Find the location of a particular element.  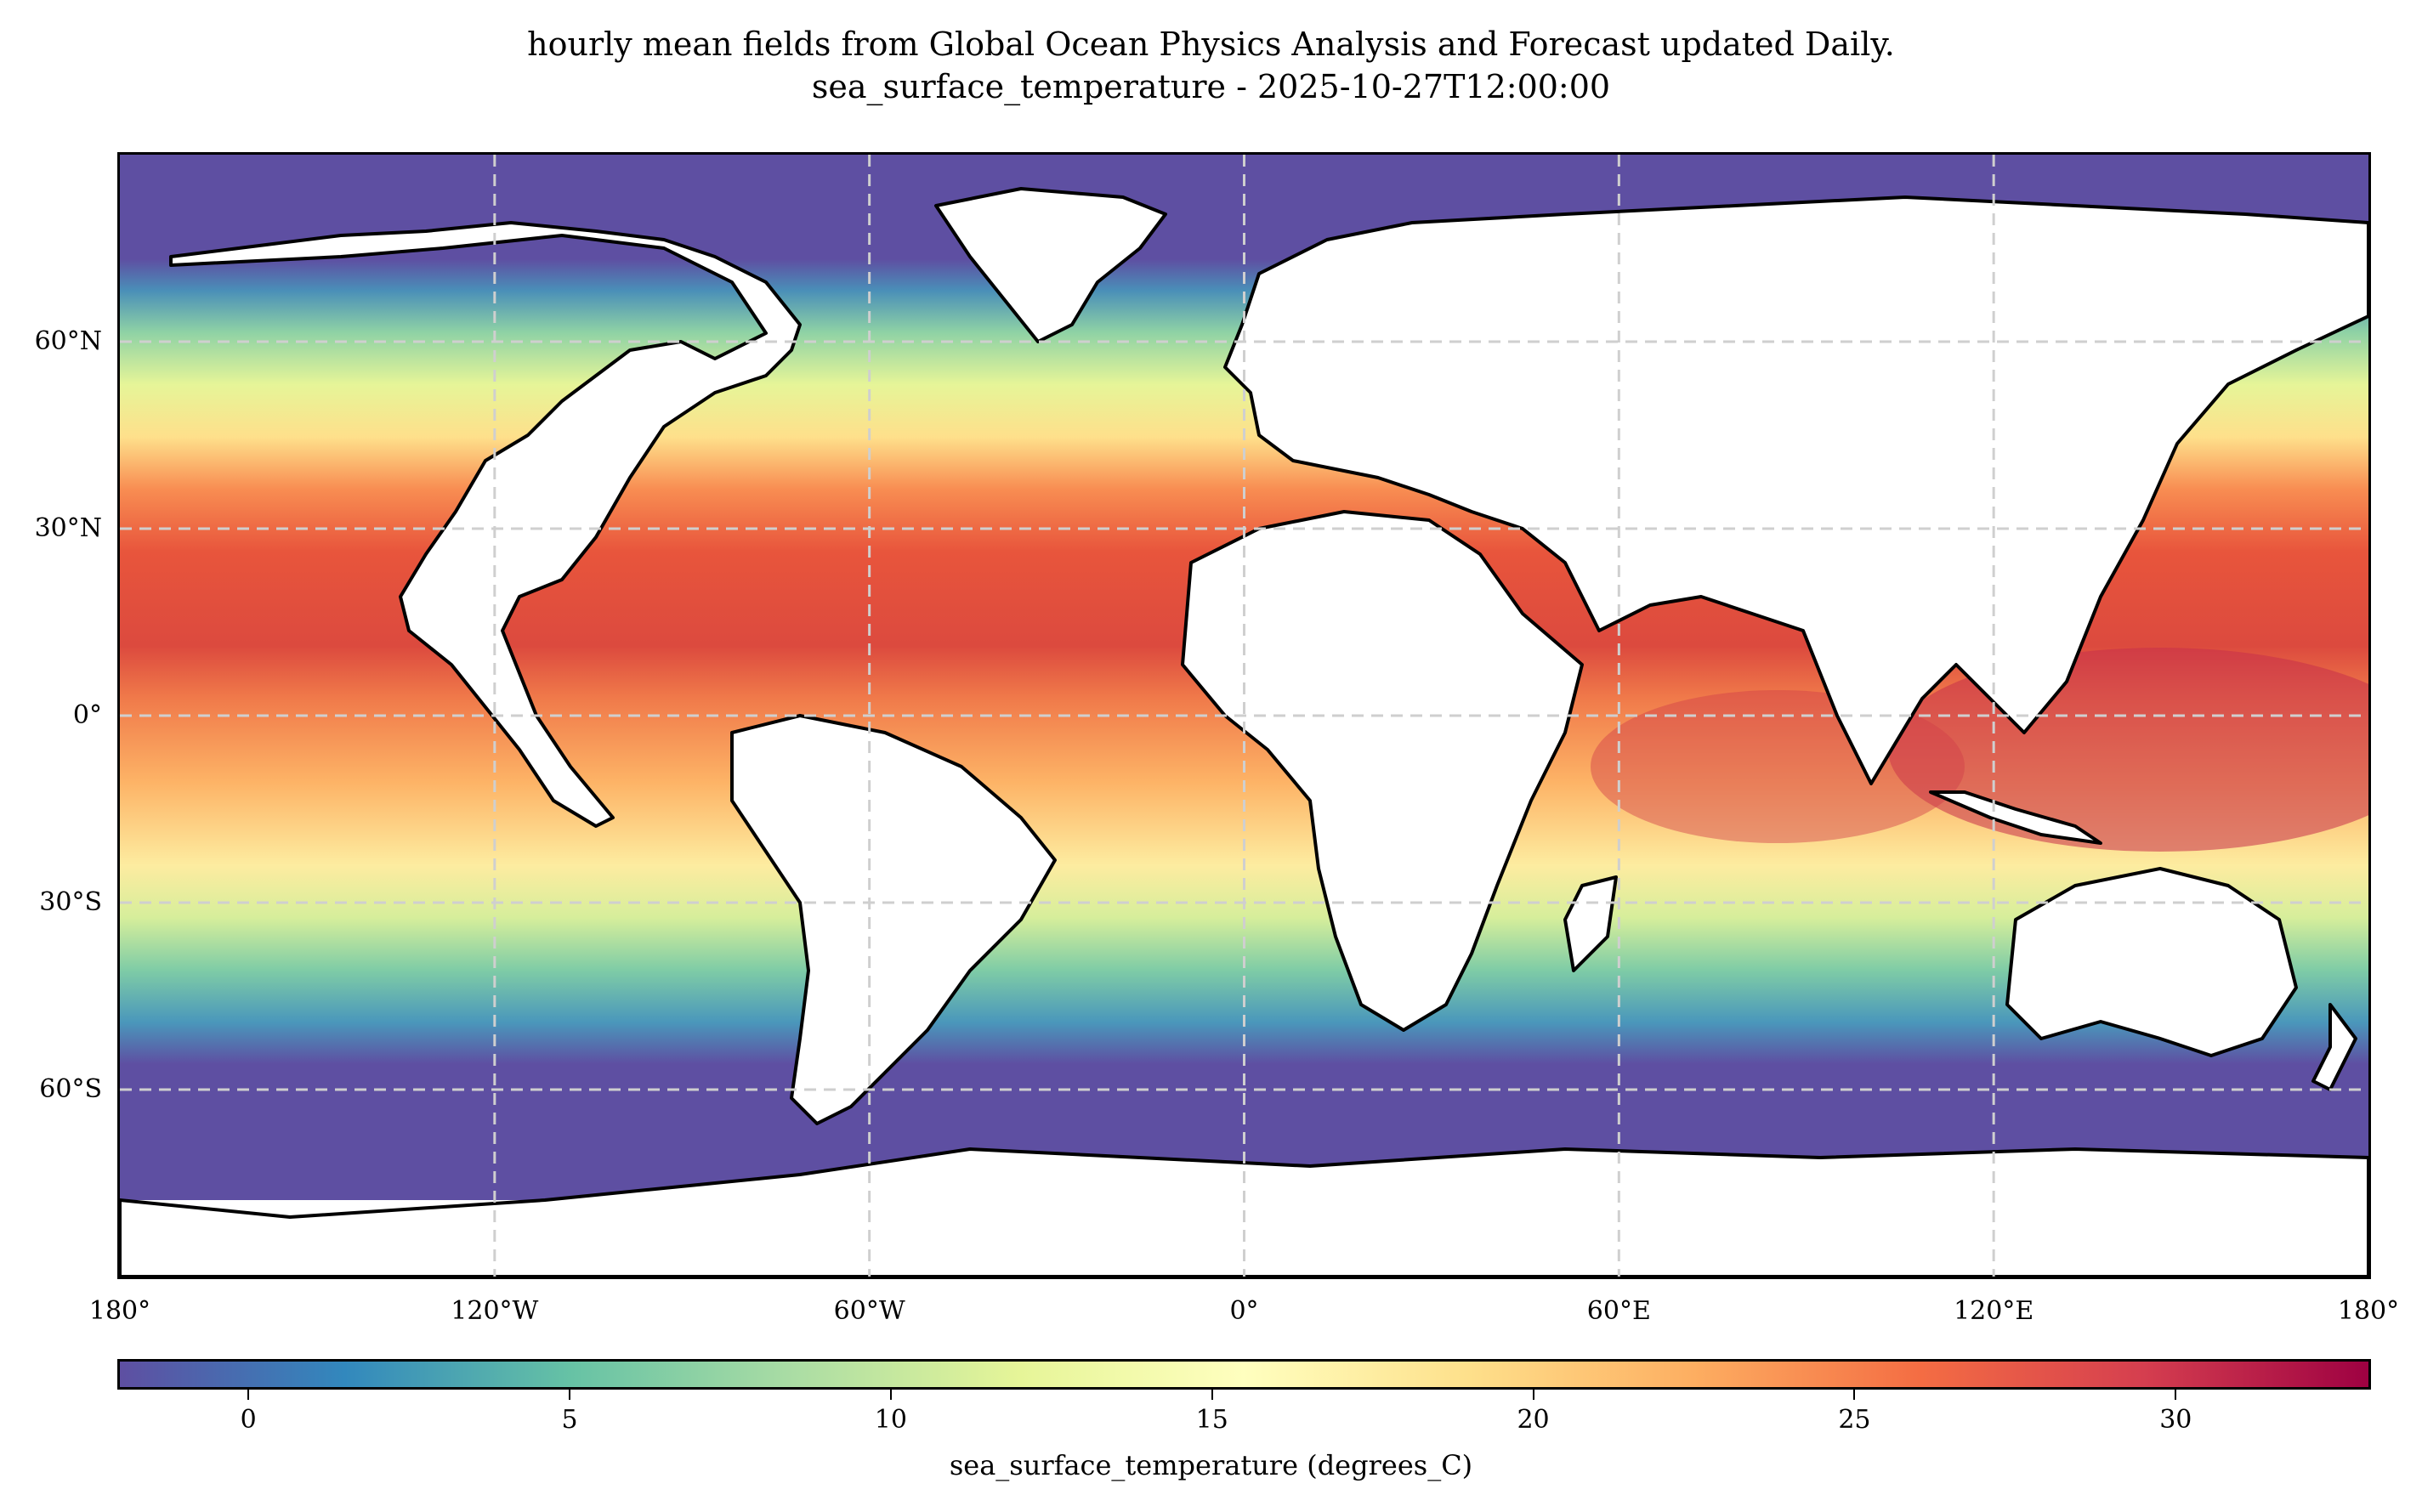

lon-tick-label-5: 120°E is located at coordinates (1994, 1311).